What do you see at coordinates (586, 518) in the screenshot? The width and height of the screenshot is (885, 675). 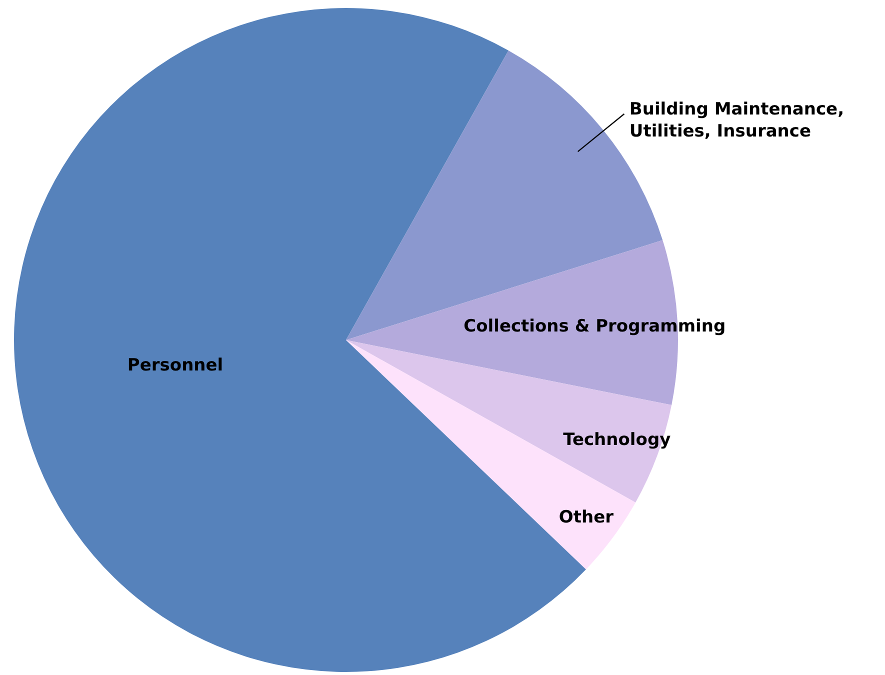 I see `slice-label: Other` at bounding box center [586, 518].